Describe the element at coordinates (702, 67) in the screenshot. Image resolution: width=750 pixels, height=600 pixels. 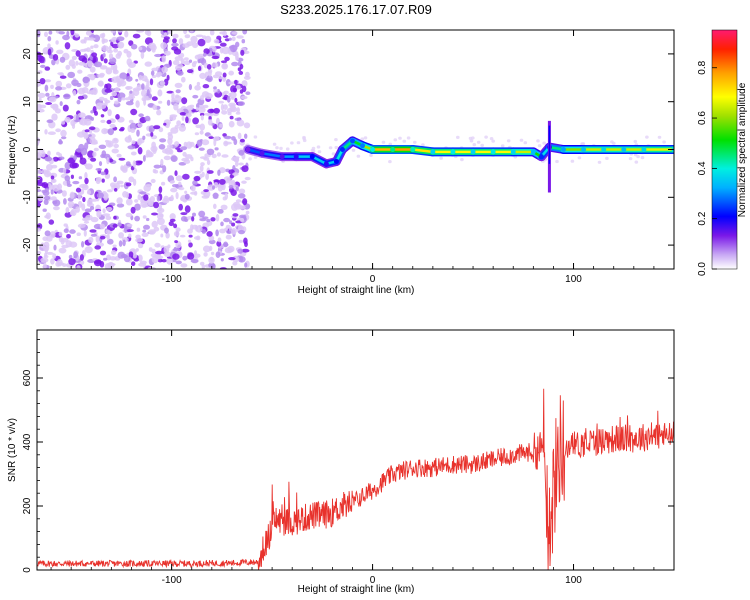
I see `colorbar-tick-label: 0.8` at that location.